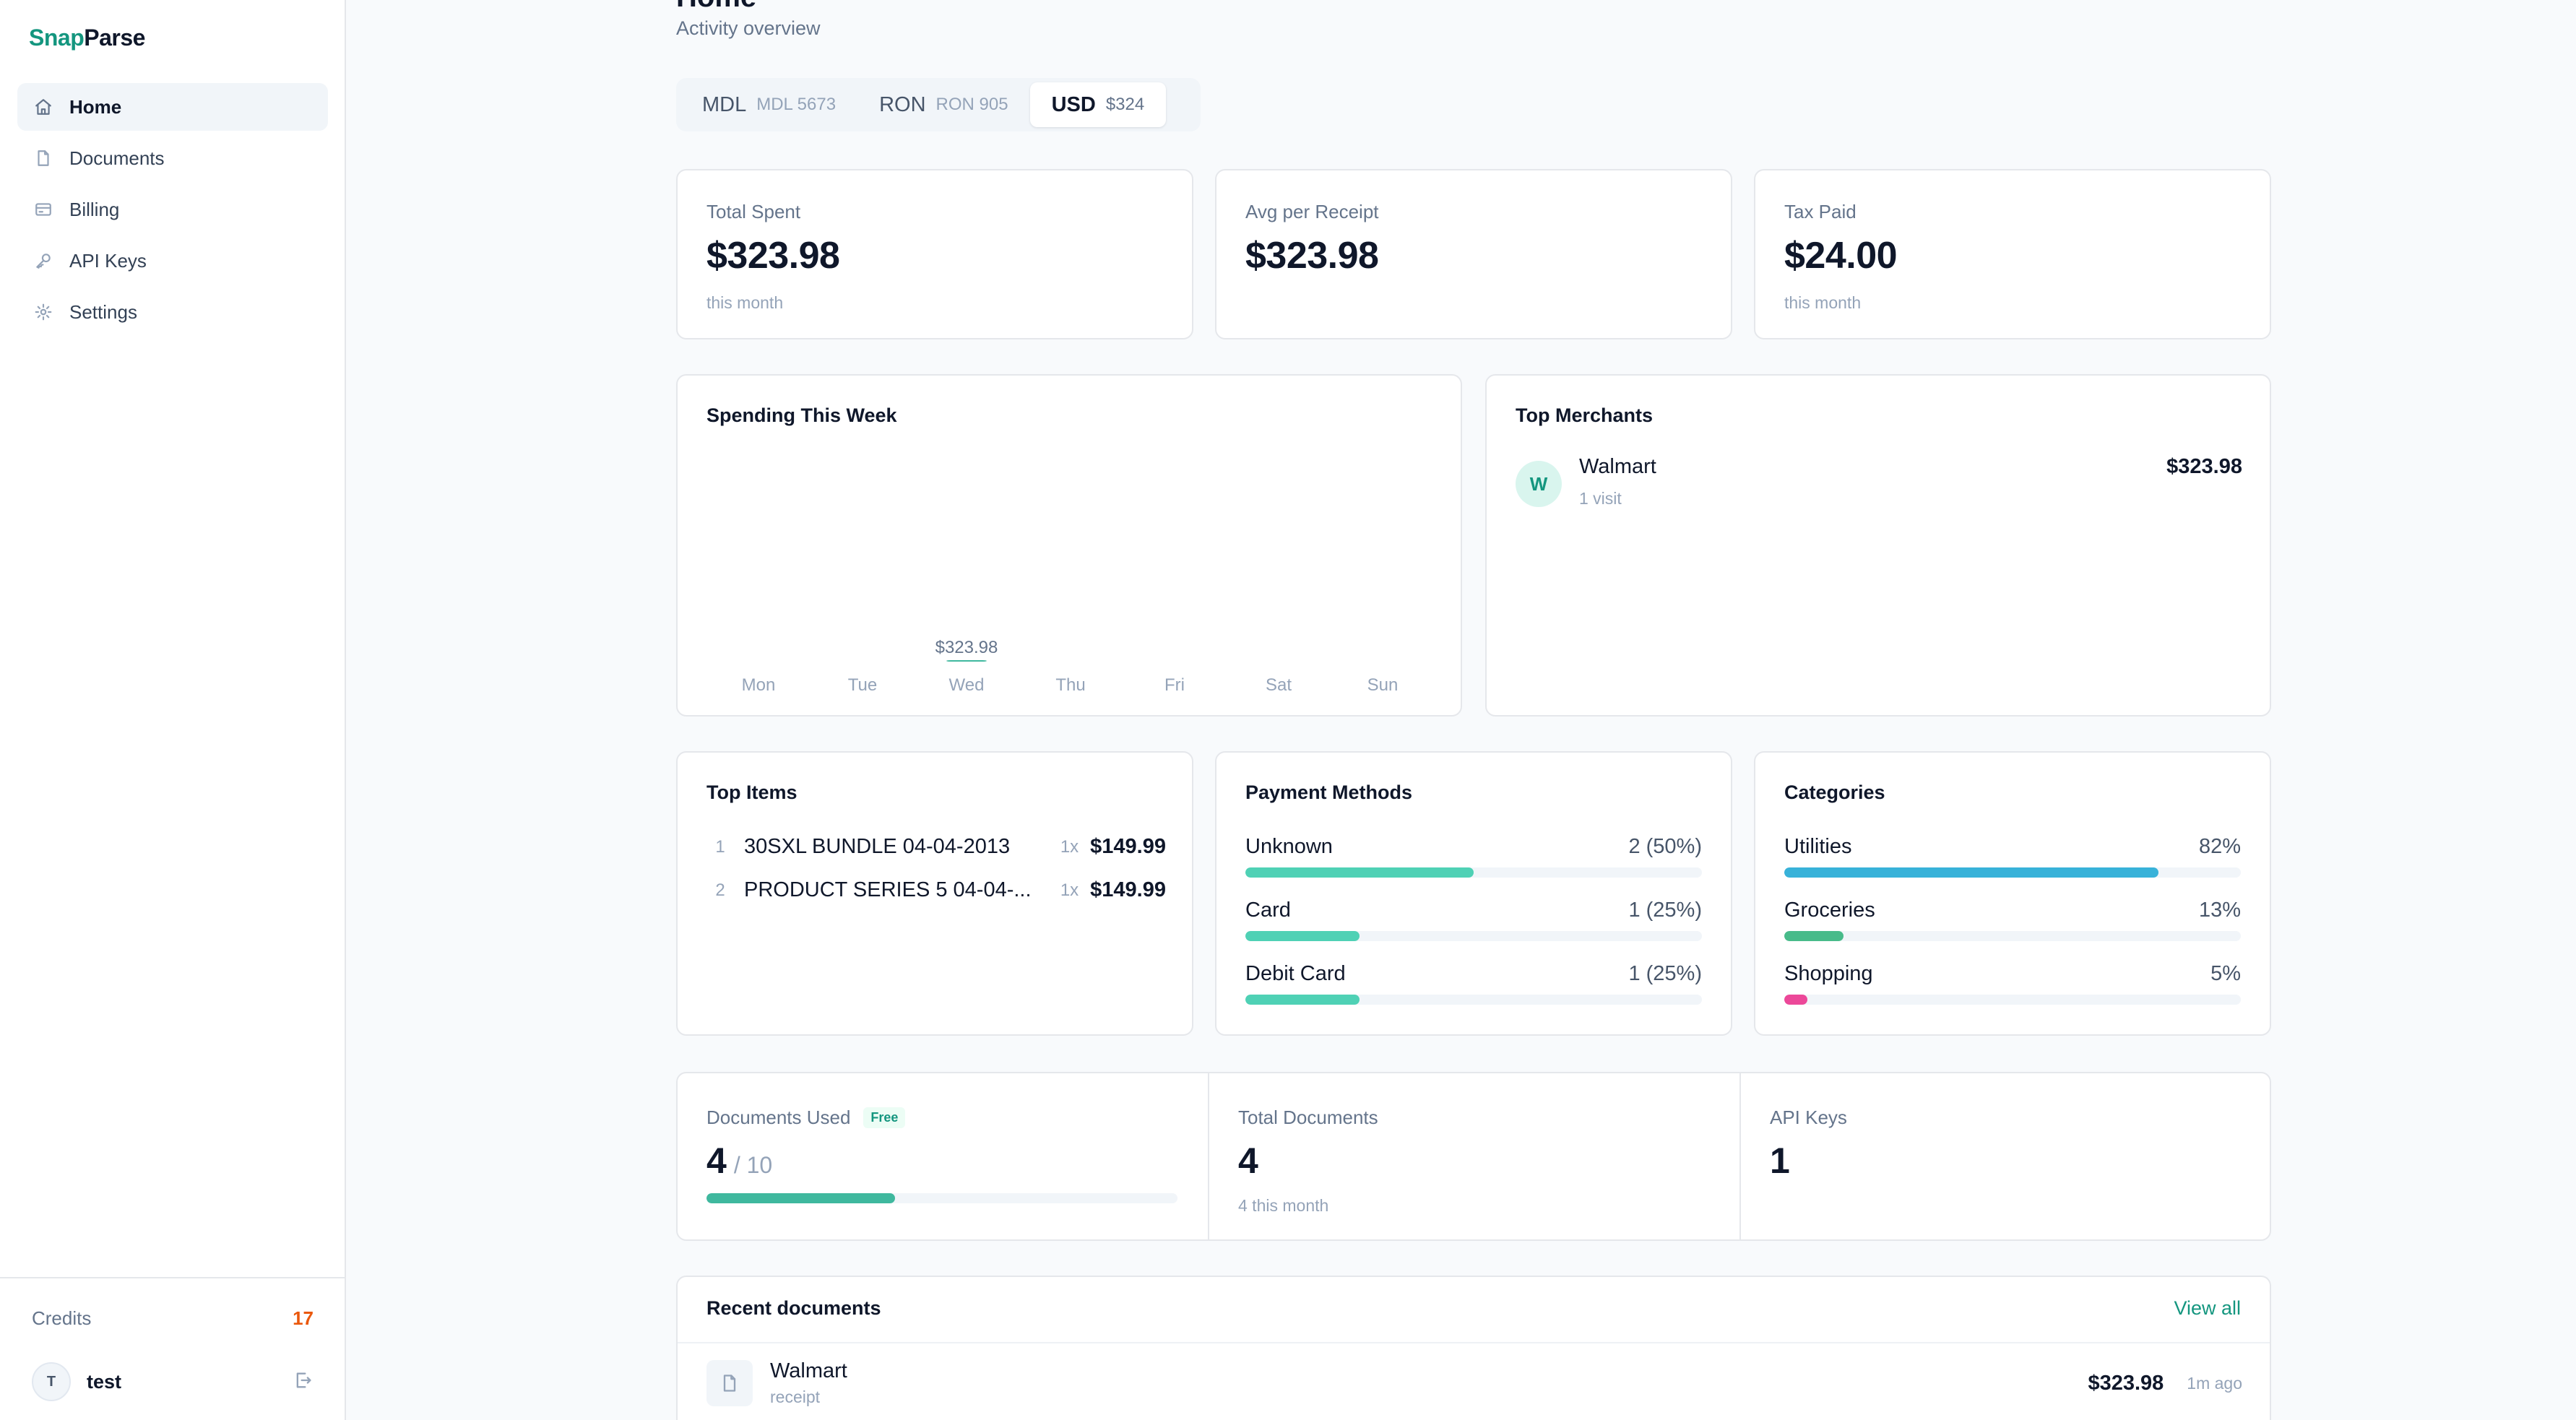 Image resolution: width=2576 pixels, height=1420 pixels. Describe the element at coordinates (2204, 466) in the screenshot. I see `merchant-amount: $323.98` at that location.